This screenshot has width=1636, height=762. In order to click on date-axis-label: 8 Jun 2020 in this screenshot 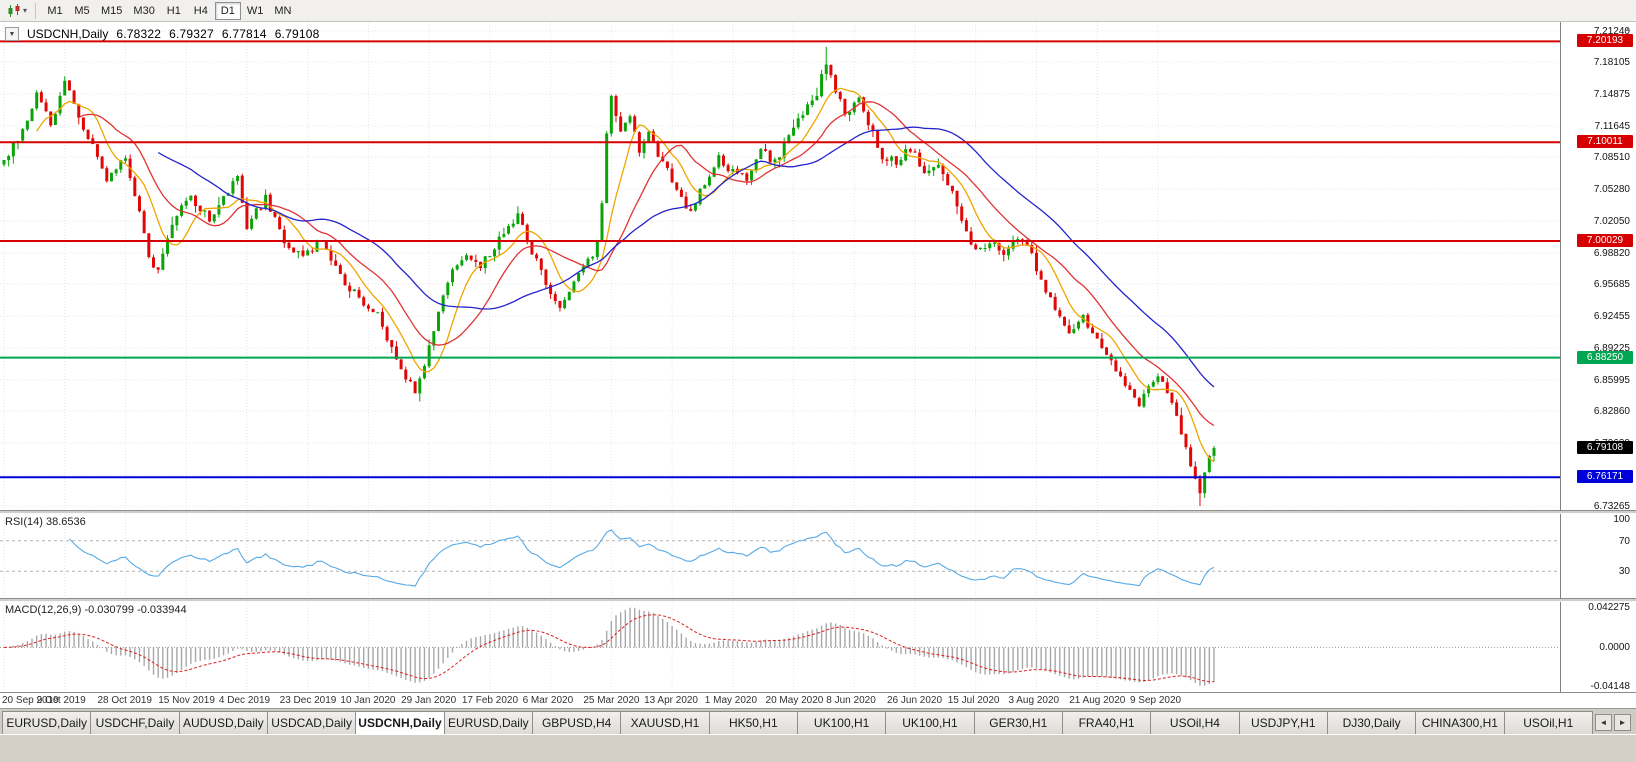, I will do `click(851, 700)`.